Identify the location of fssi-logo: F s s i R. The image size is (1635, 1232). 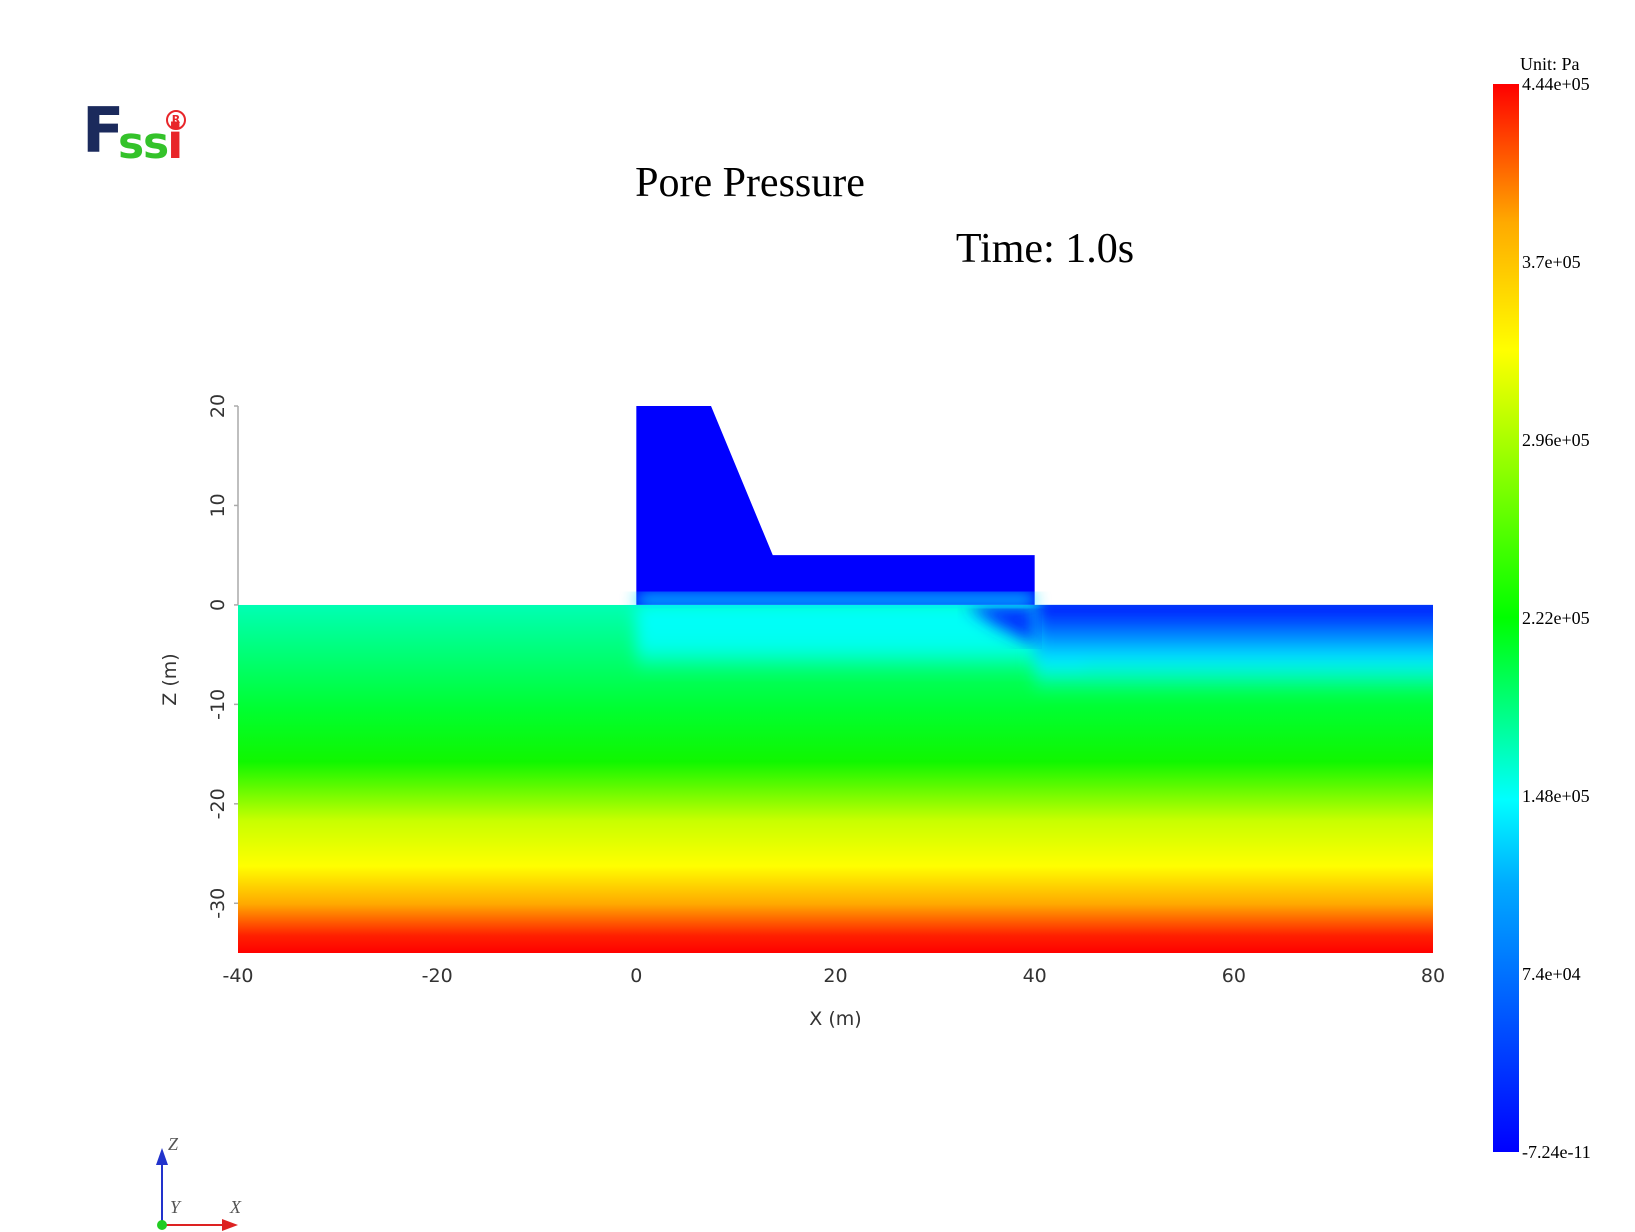
(137, 141).